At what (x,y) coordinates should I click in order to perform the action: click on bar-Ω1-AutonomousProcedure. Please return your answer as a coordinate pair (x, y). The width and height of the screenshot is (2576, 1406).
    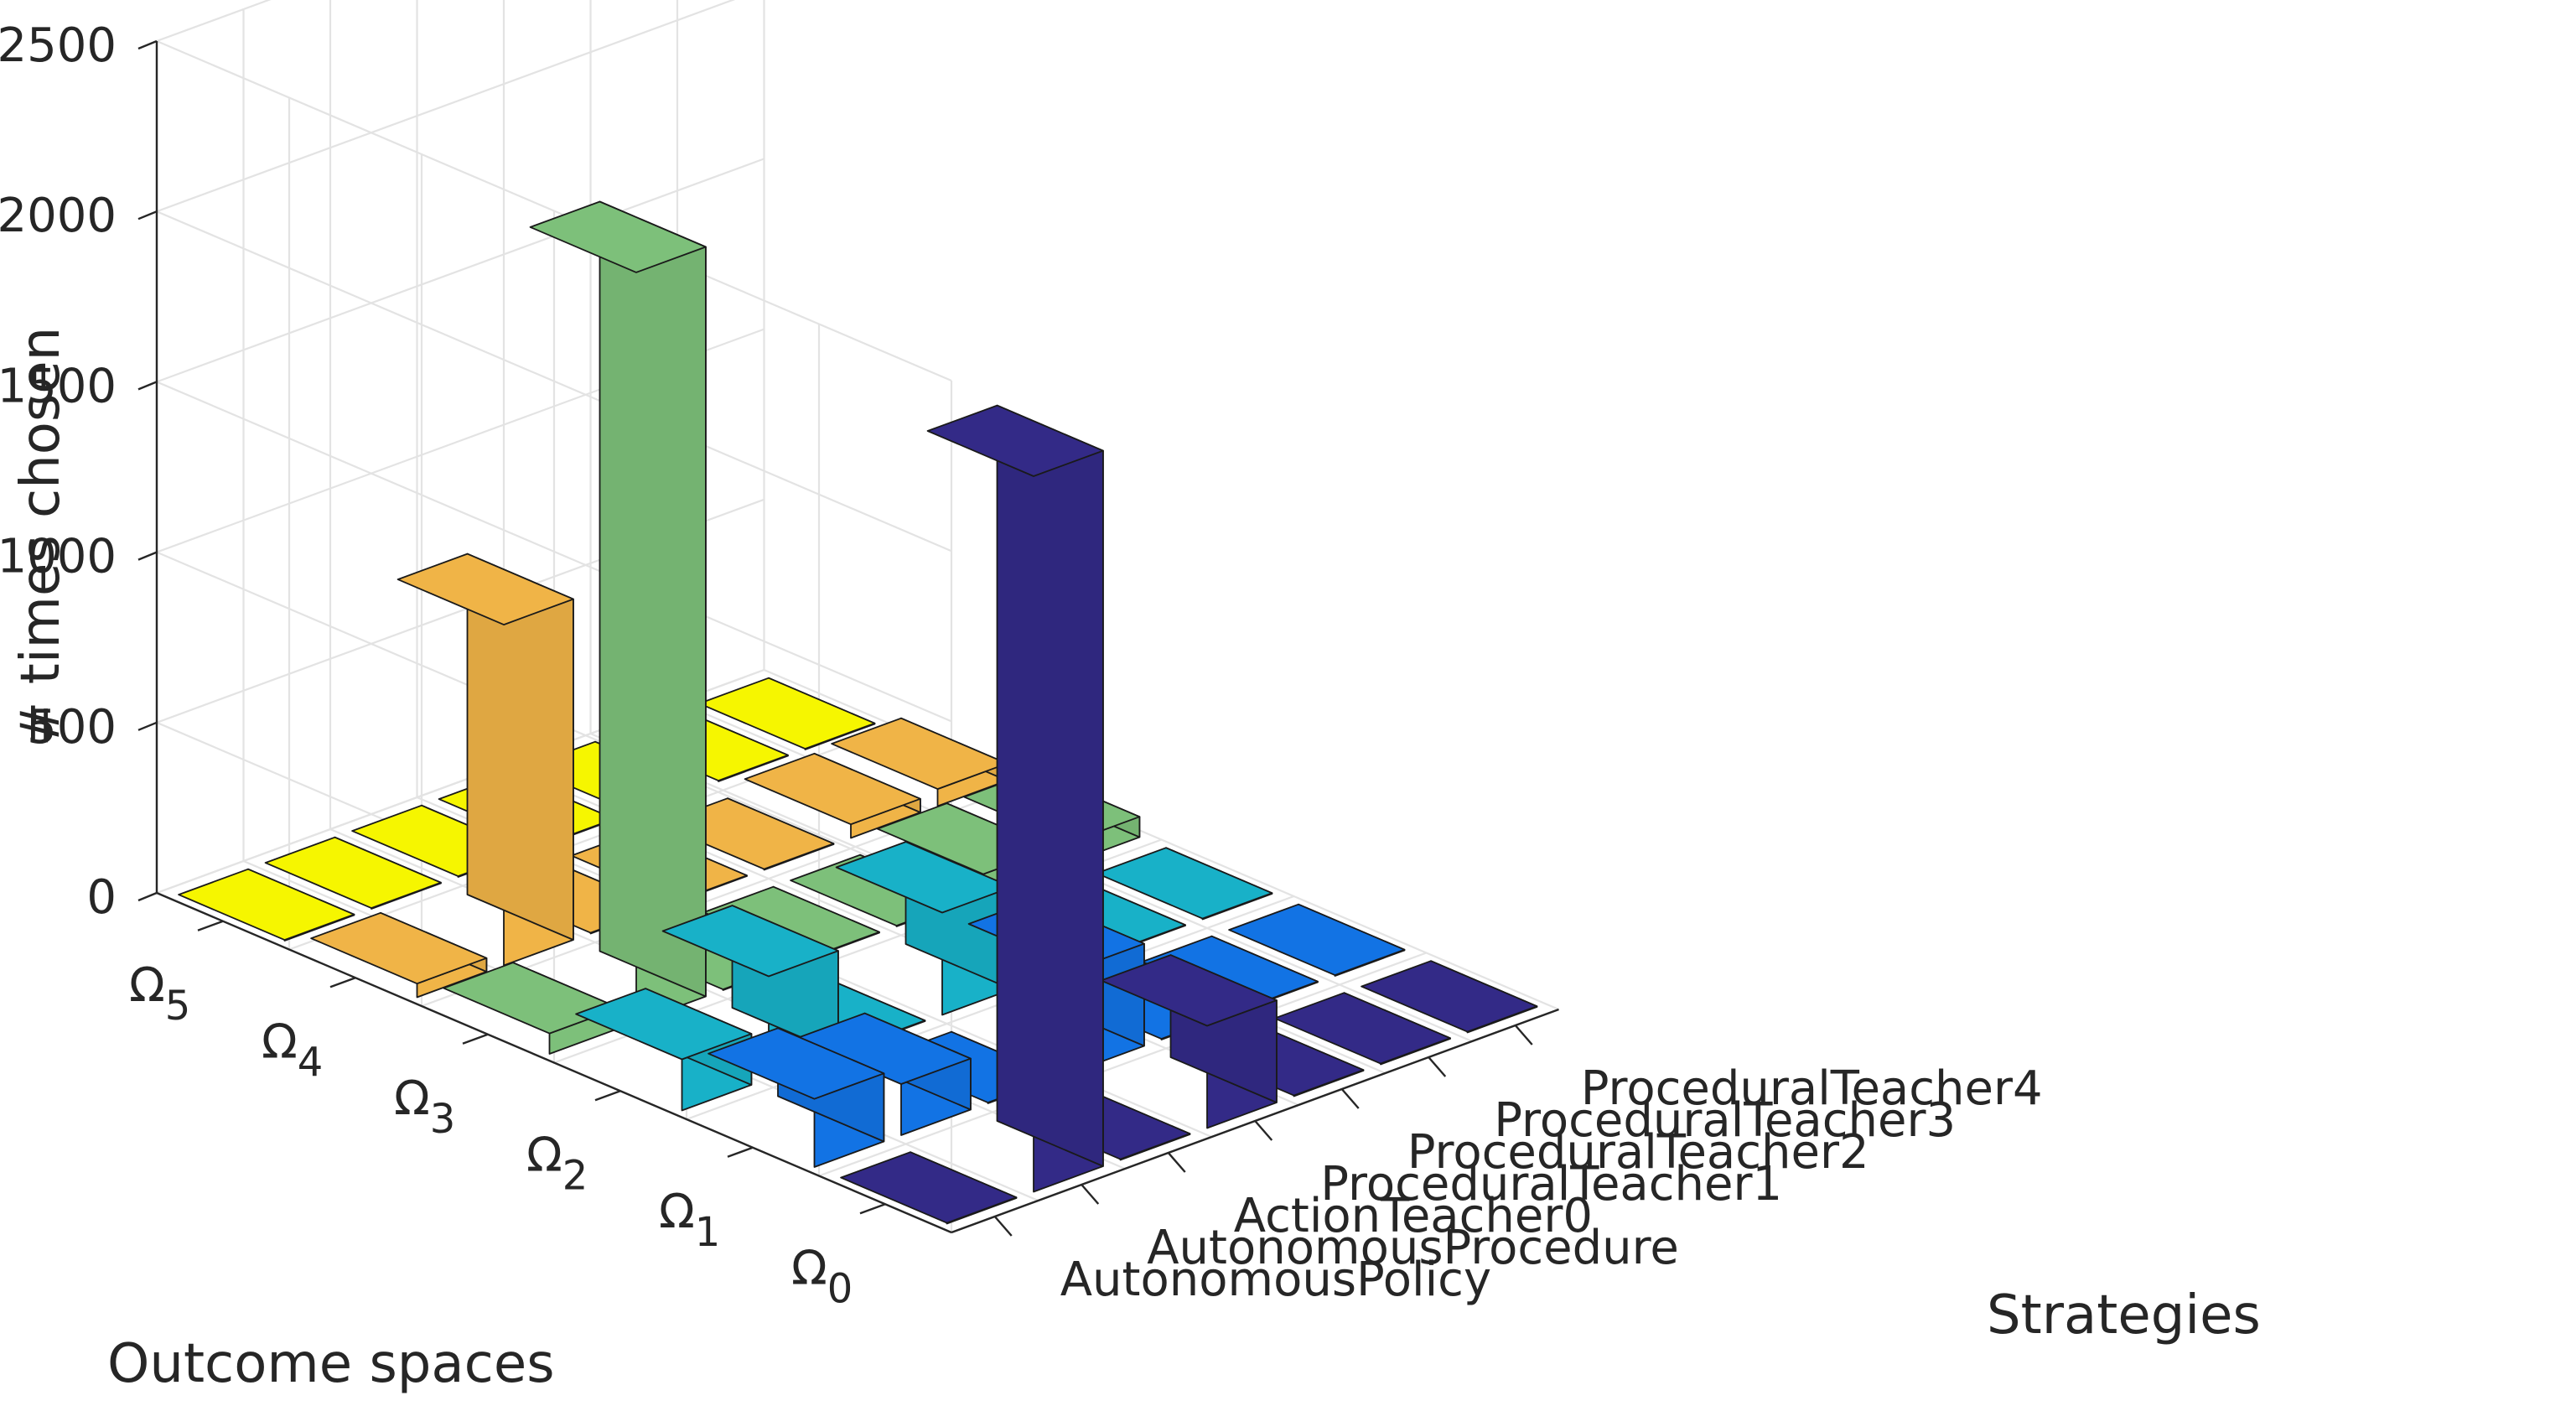
    Looking at the image, I should click on (883, 1074).